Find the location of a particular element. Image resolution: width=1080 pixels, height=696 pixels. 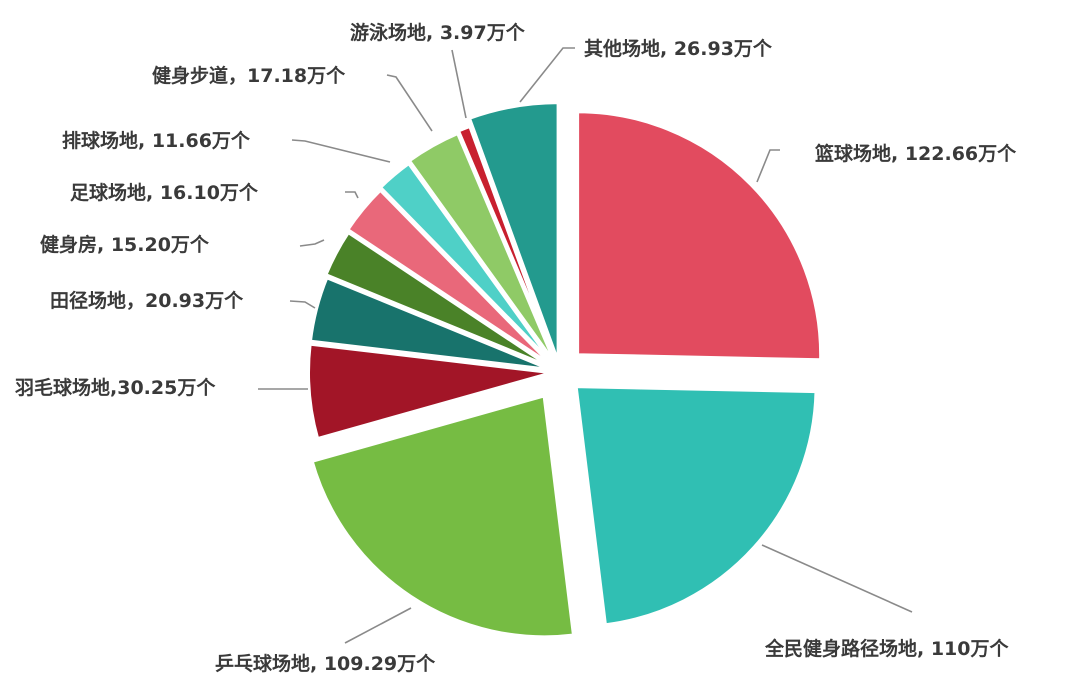

slice-label: 田径场地，20.93万个 is located at coordinates (147, 300).